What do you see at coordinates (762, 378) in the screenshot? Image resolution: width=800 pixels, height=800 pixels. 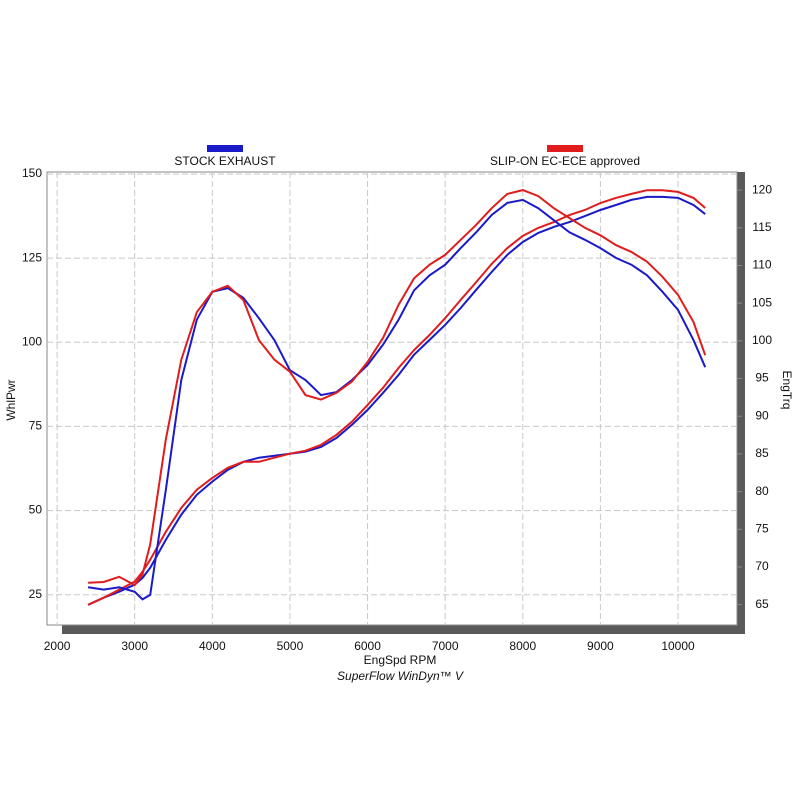 I see `y2-tick-label: 95` at bounding box center [762, 378].